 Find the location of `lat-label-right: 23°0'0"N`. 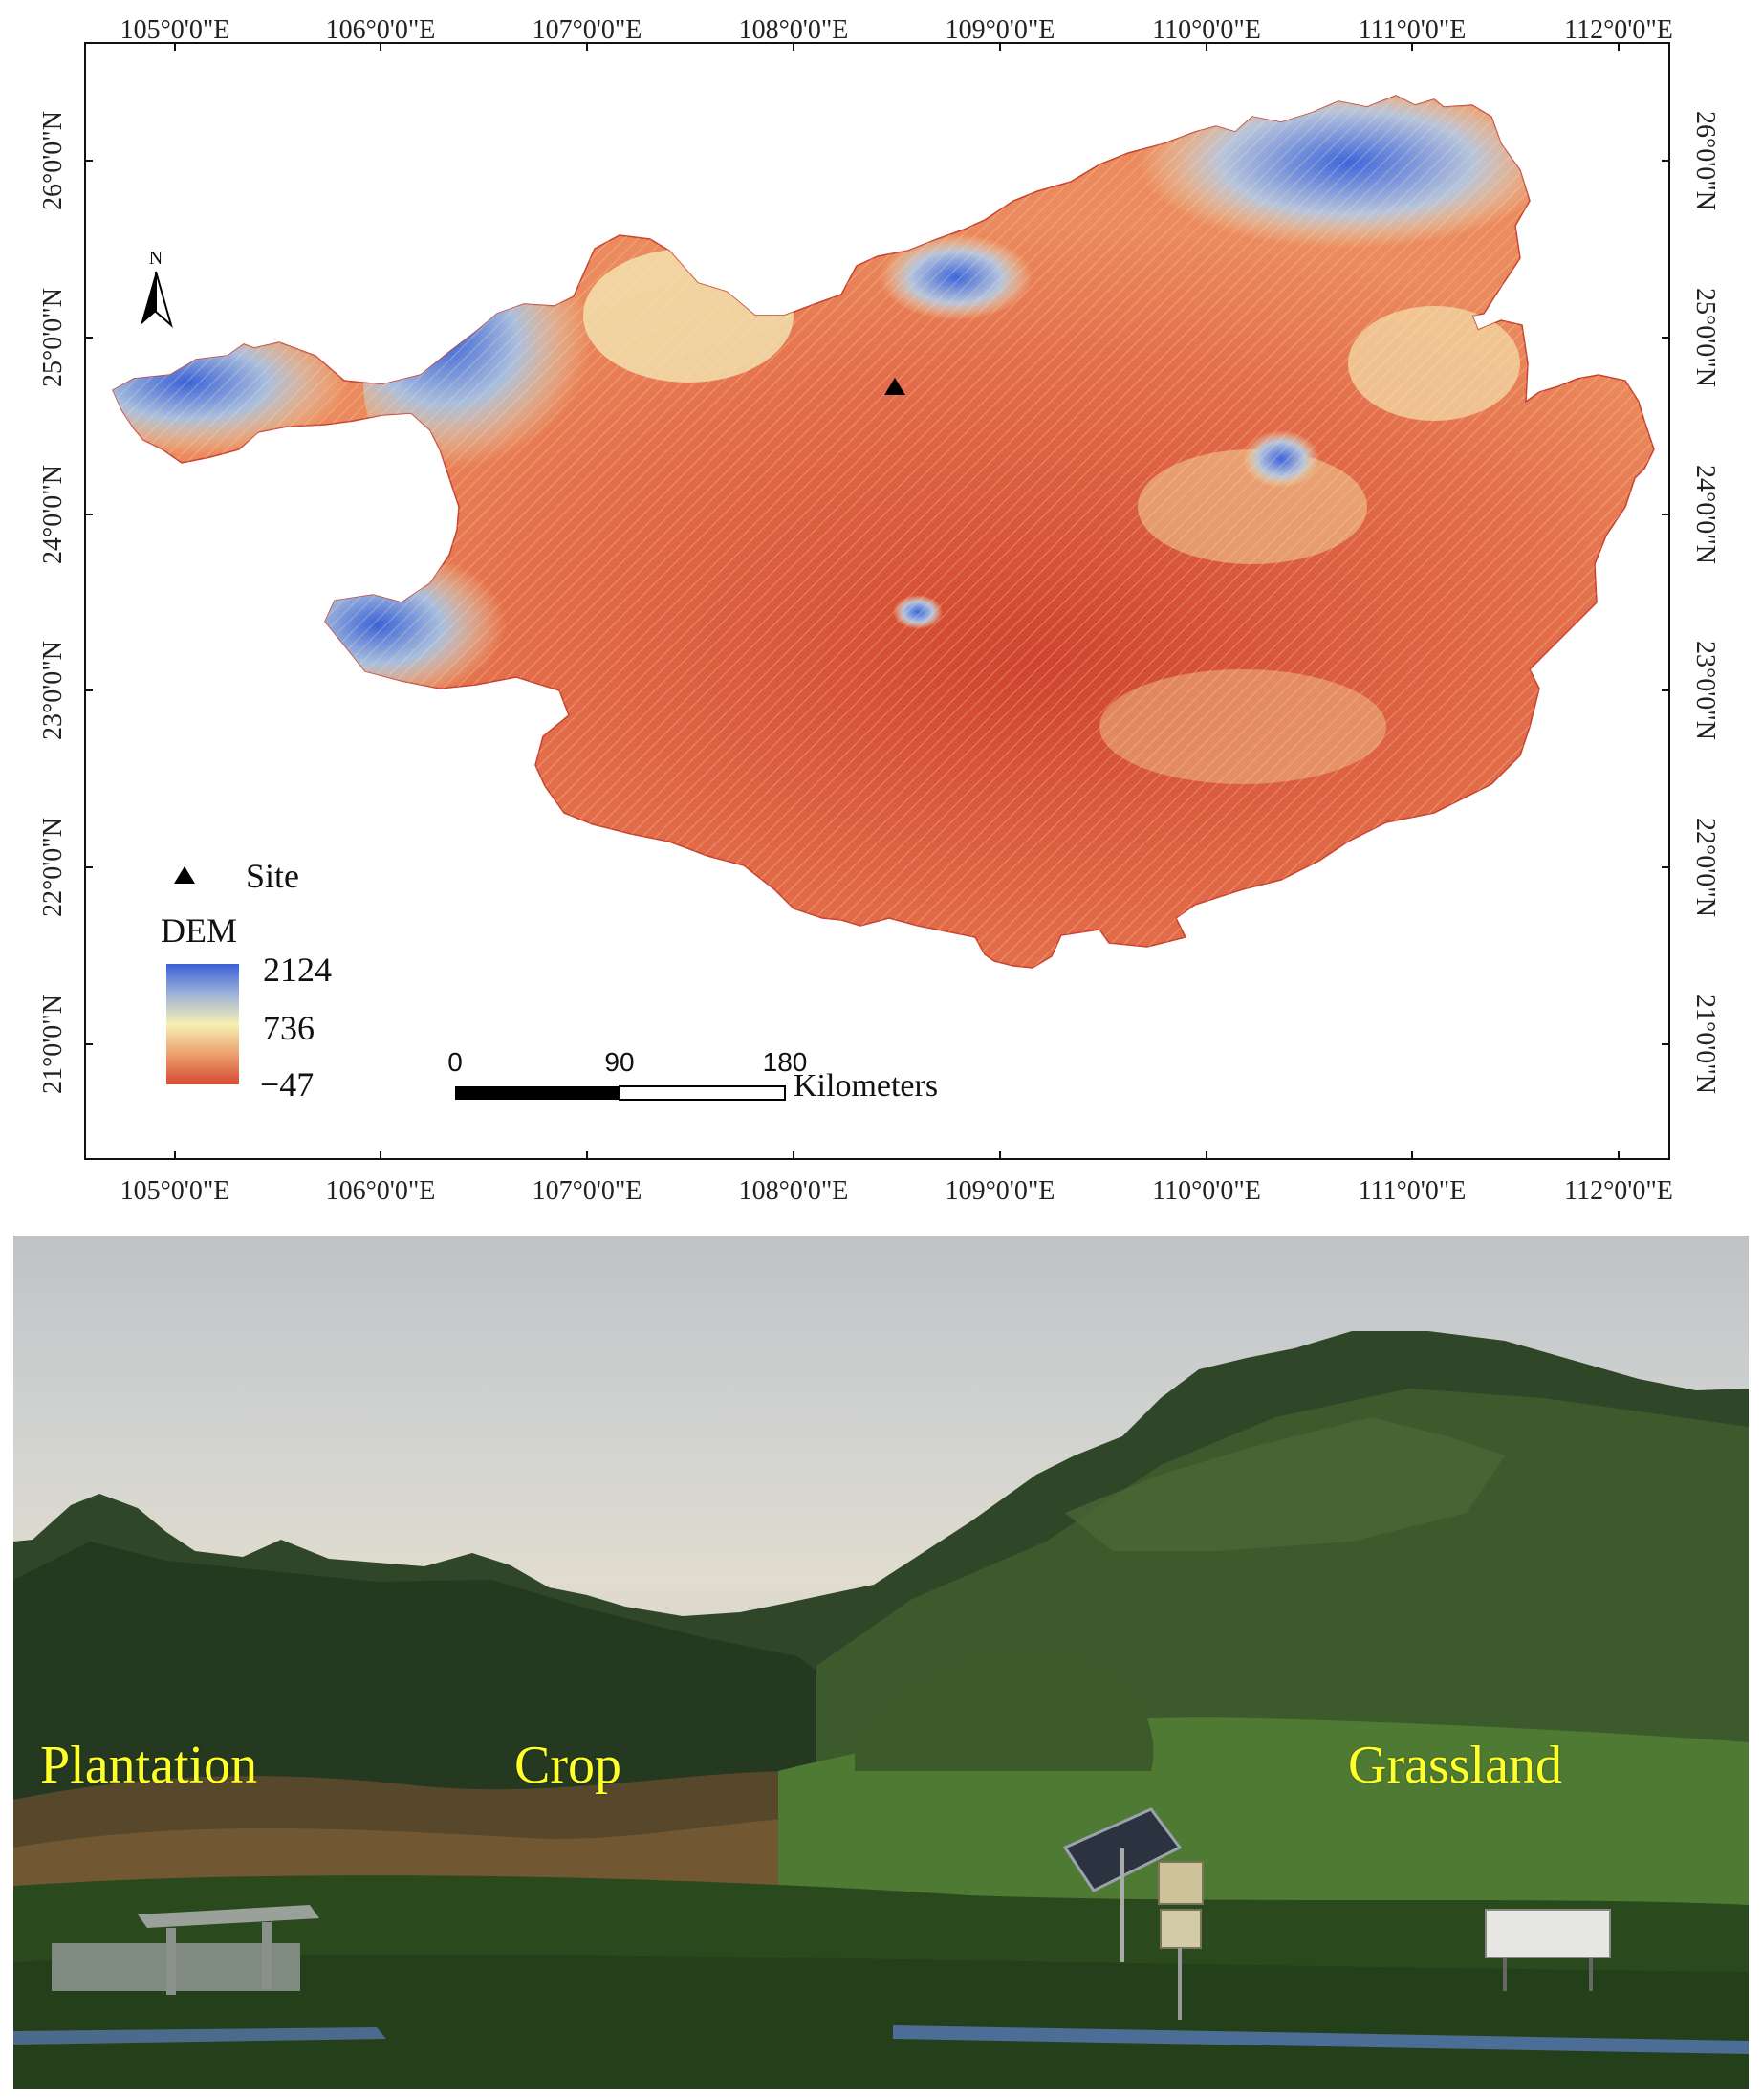

lat-label-right: 23°0'0"N is located at coordinates (1705, 690).